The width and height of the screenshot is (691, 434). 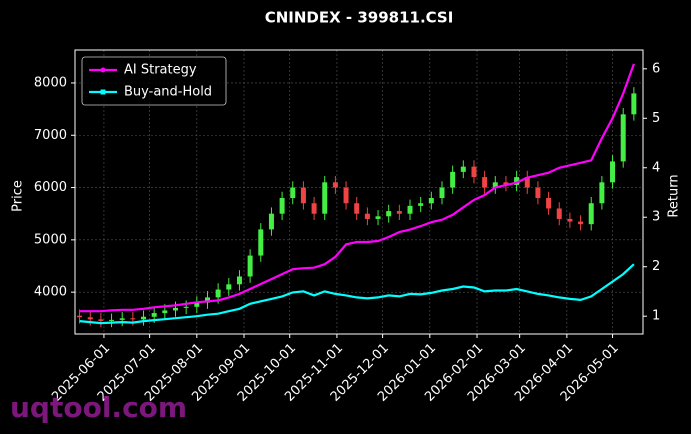 What do you see at coordinates (656, 118) in the screenshot?
I see `y2-tick-label: 5` at bounding box center [656, 118].